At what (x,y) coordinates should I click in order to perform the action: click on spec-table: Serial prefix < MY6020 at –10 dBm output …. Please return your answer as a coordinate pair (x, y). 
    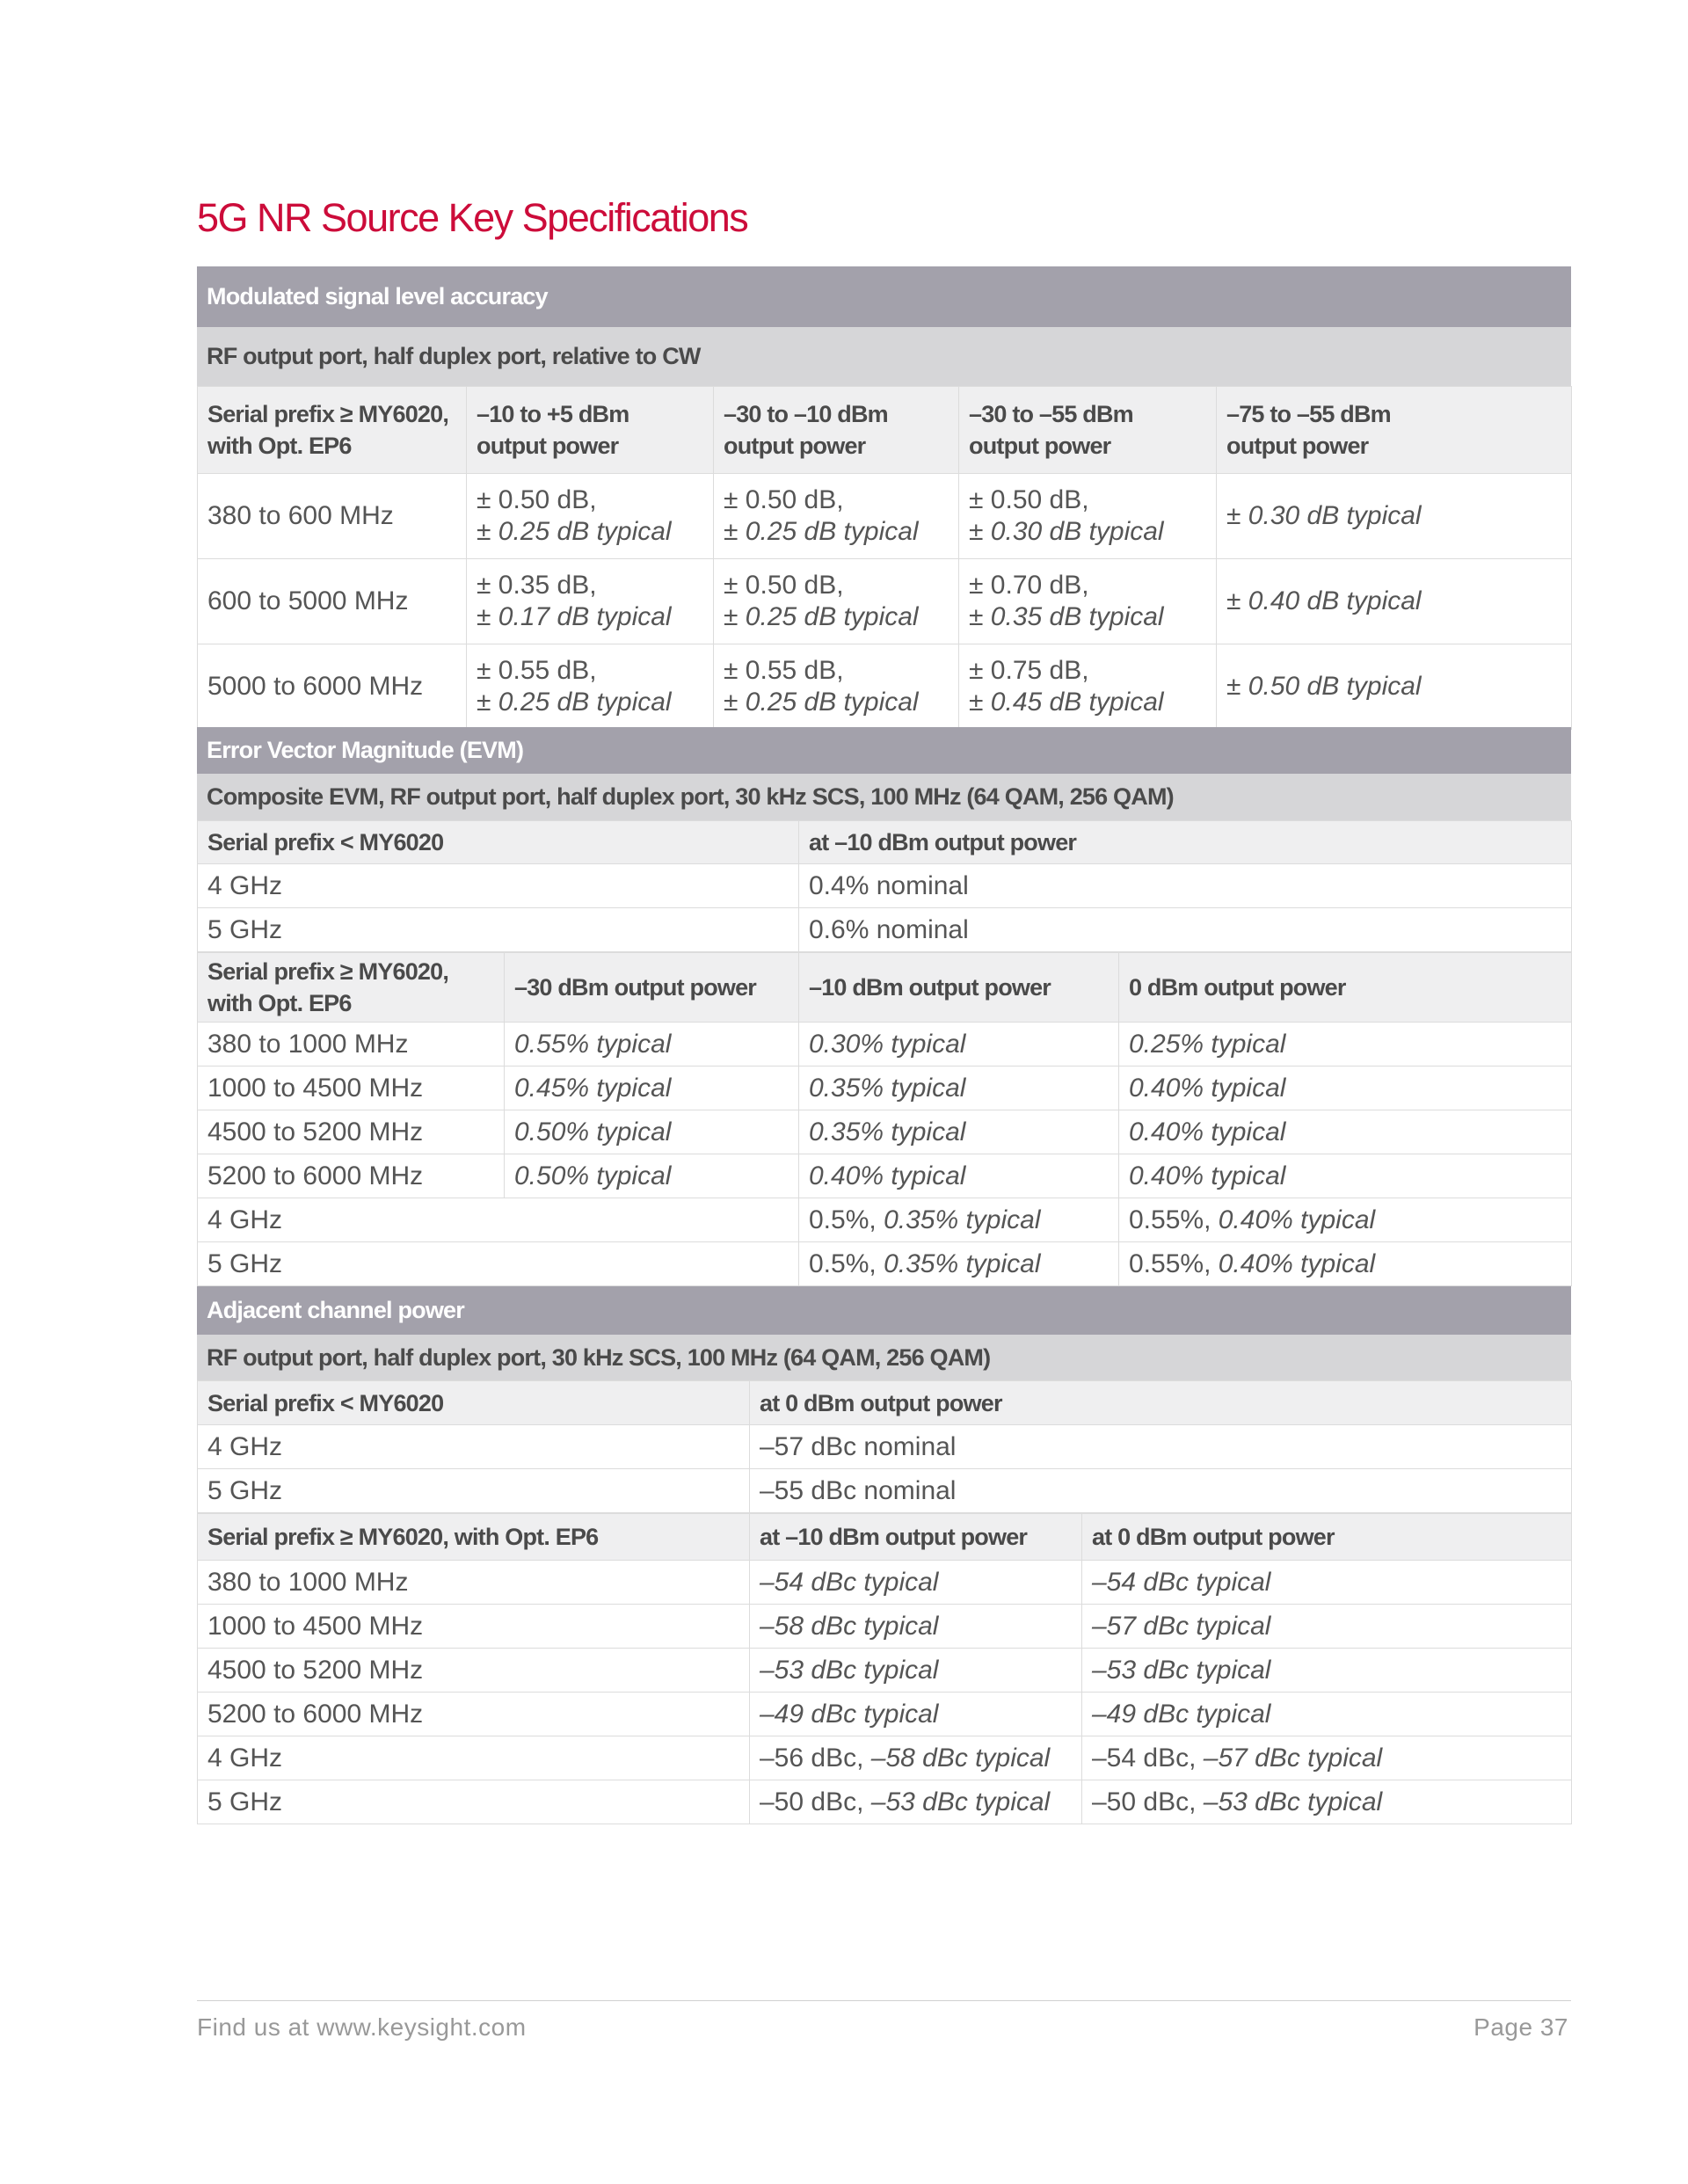
    Looking at the image, I should click on (884, 886).